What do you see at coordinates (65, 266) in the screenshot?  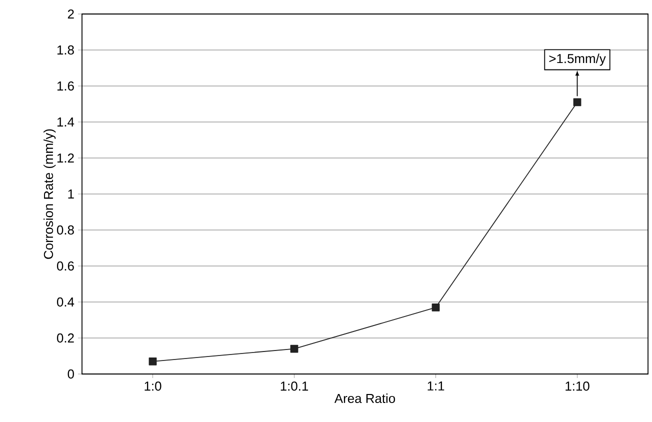 I see `y-tick-label: 0.6` at bounding box center [65, 266].